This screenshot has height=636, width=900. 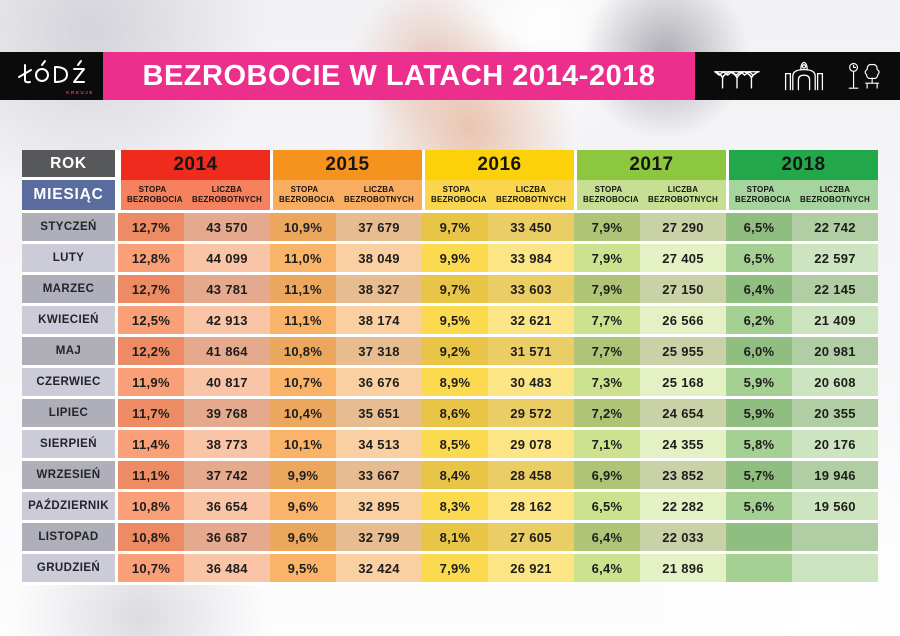 What do you see at coordinates (399, 75) in the screenshot?
I see `page-title: BEZROBOCIE W LATACH 2014-2018` at bounding box center [399, 75].